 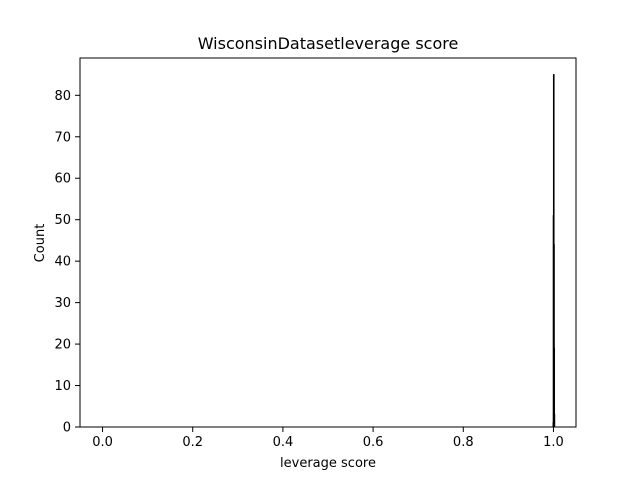 I want to click on x-tick-label: 0.4, so click(x=283, y=442).